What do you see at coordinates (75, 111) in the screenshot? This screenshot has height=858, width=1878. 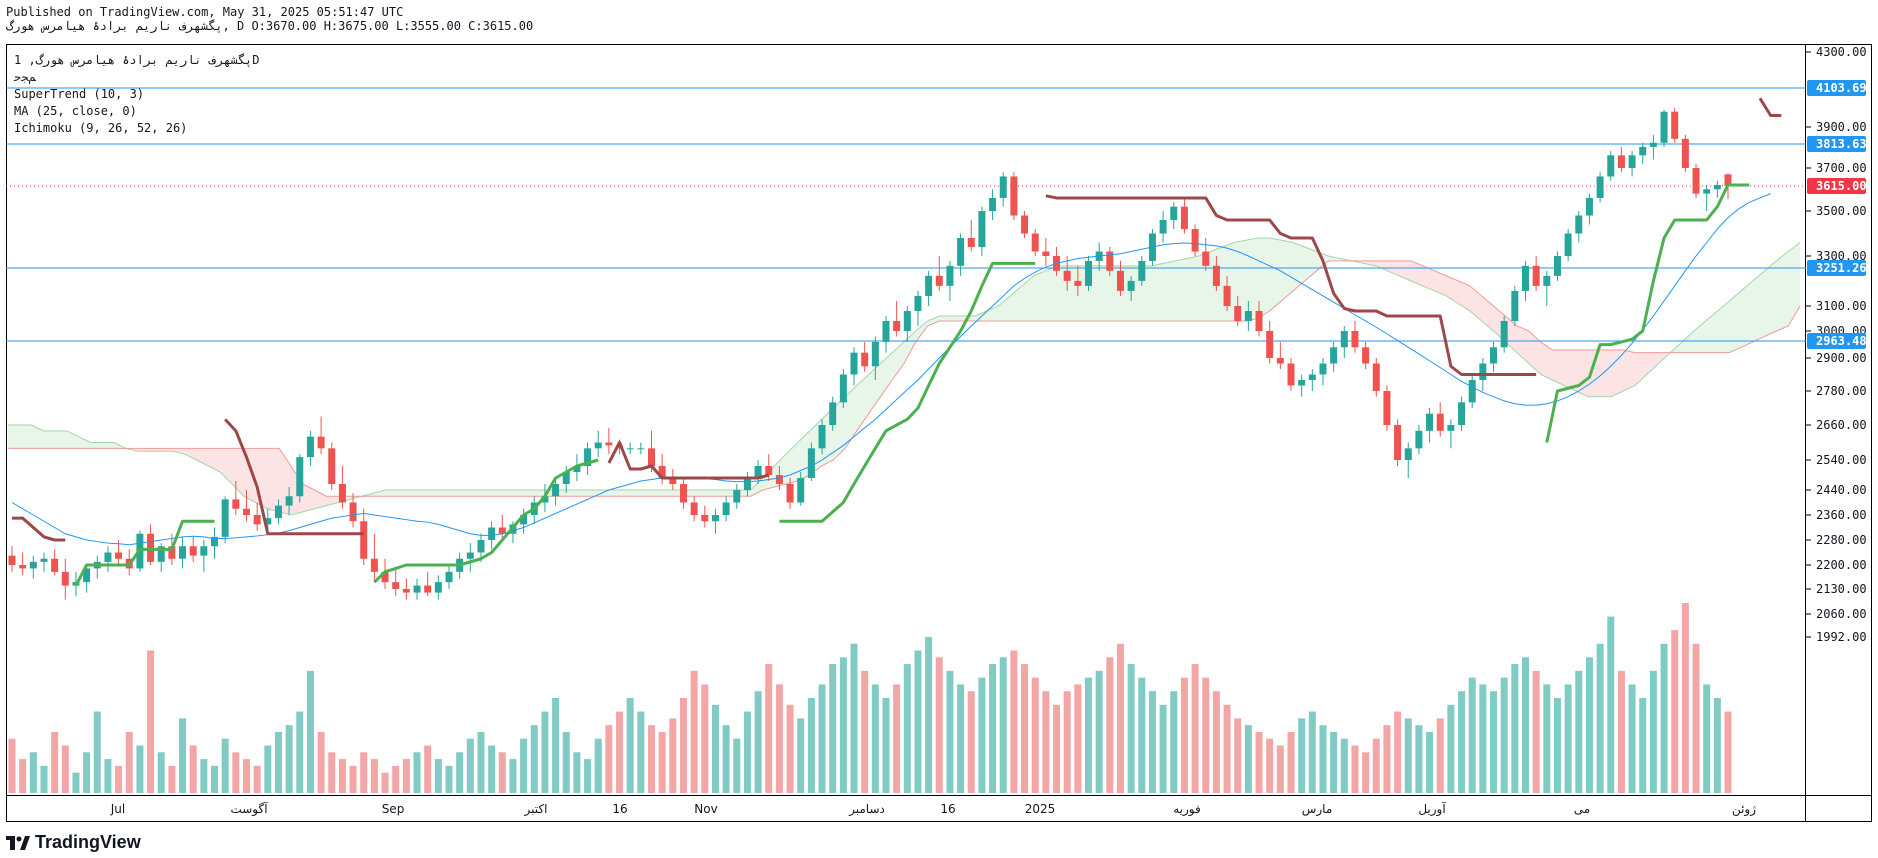 I see `legend-ma: MA (25, close, 0)` at bounding box center [75, 111].